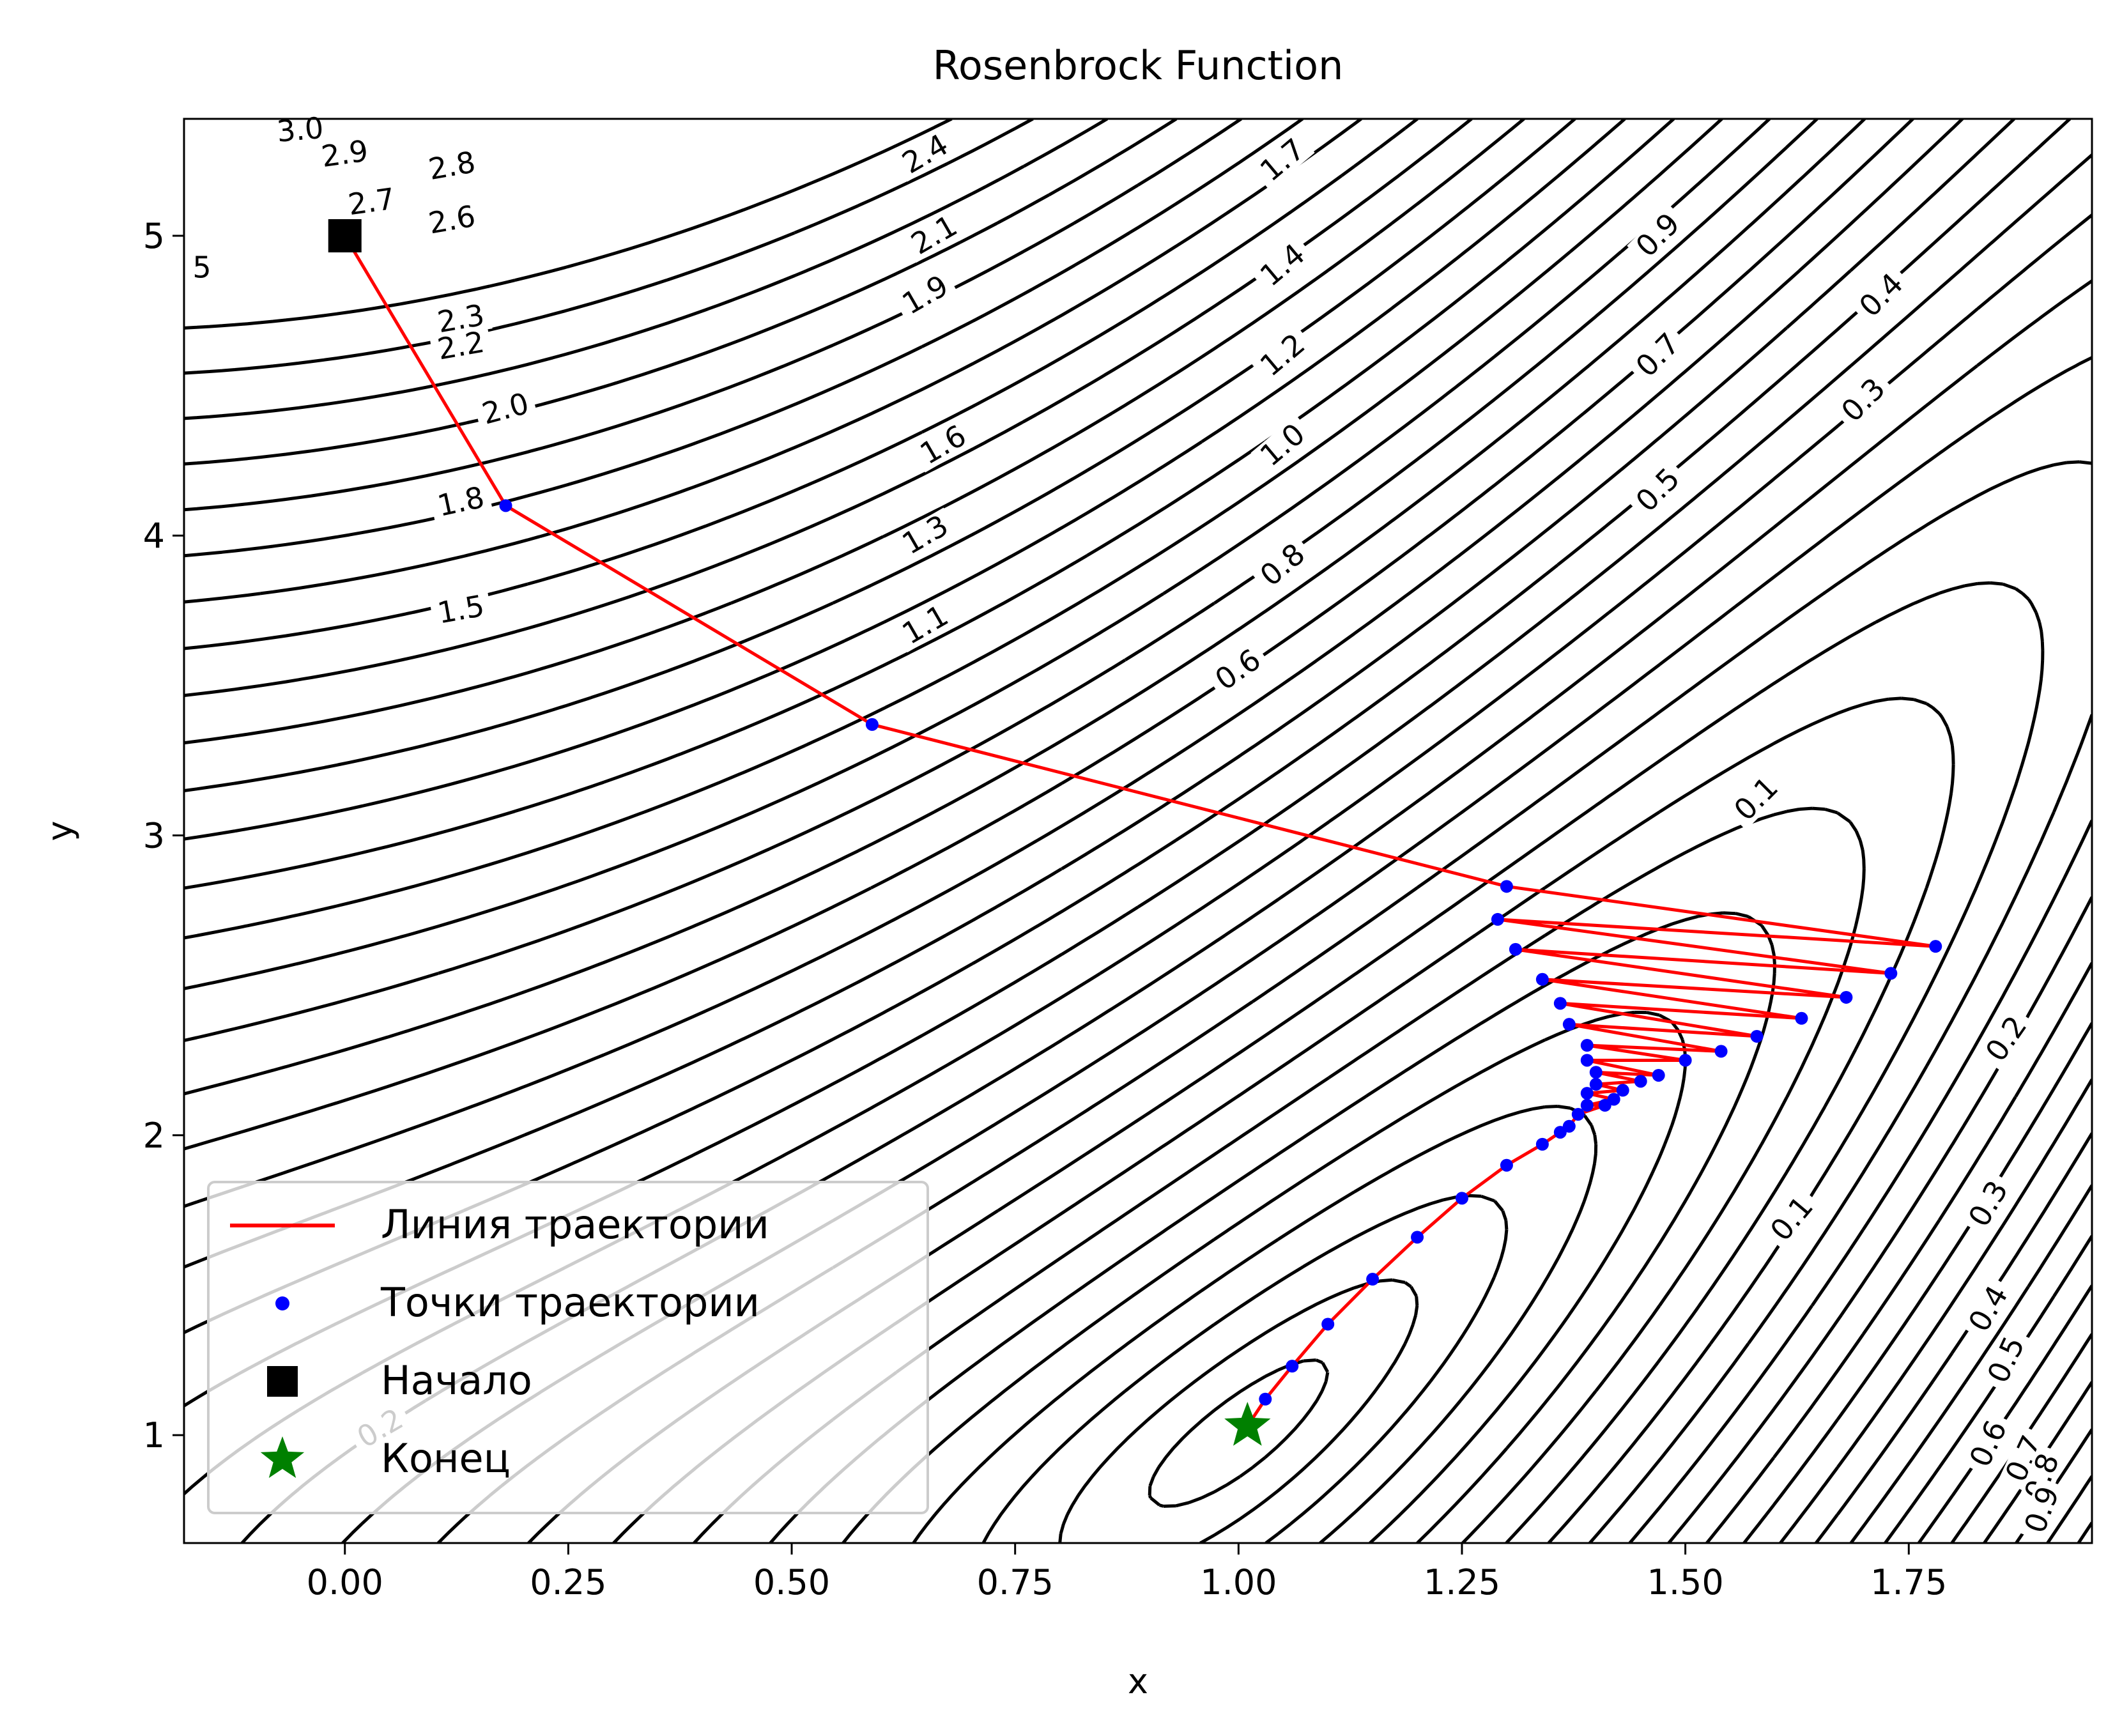  Describe the element at coordinates (1282, 355) in the screenshot. I see `contour-label: 1.2` at that location.